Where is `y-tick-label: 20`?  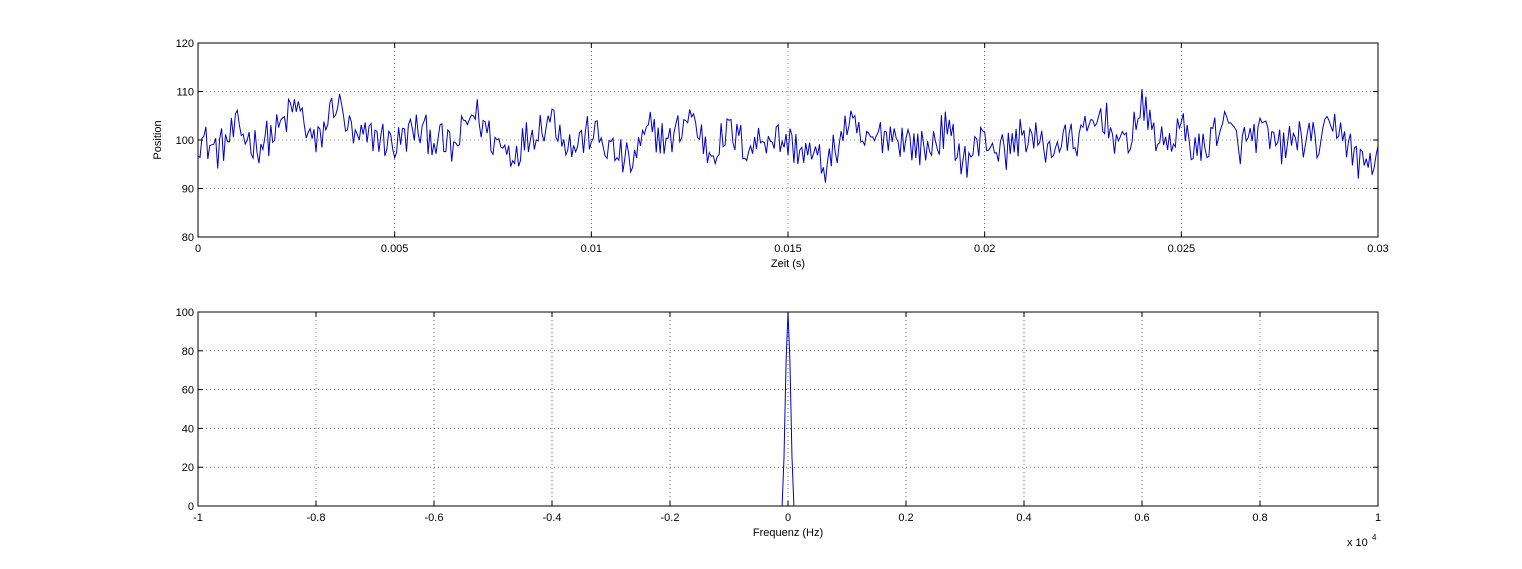
y-tick-label: 20 is located at coordinates (188, 468).